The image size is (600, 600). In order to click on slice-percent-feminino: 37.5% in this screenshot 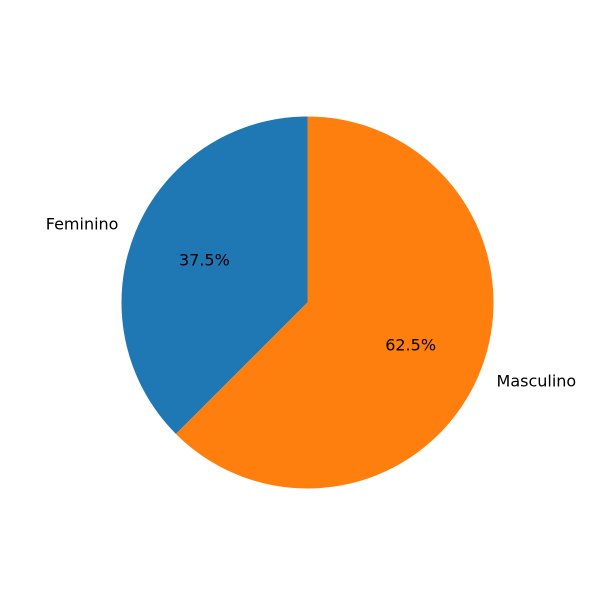, I will do `click(204, 259)`.